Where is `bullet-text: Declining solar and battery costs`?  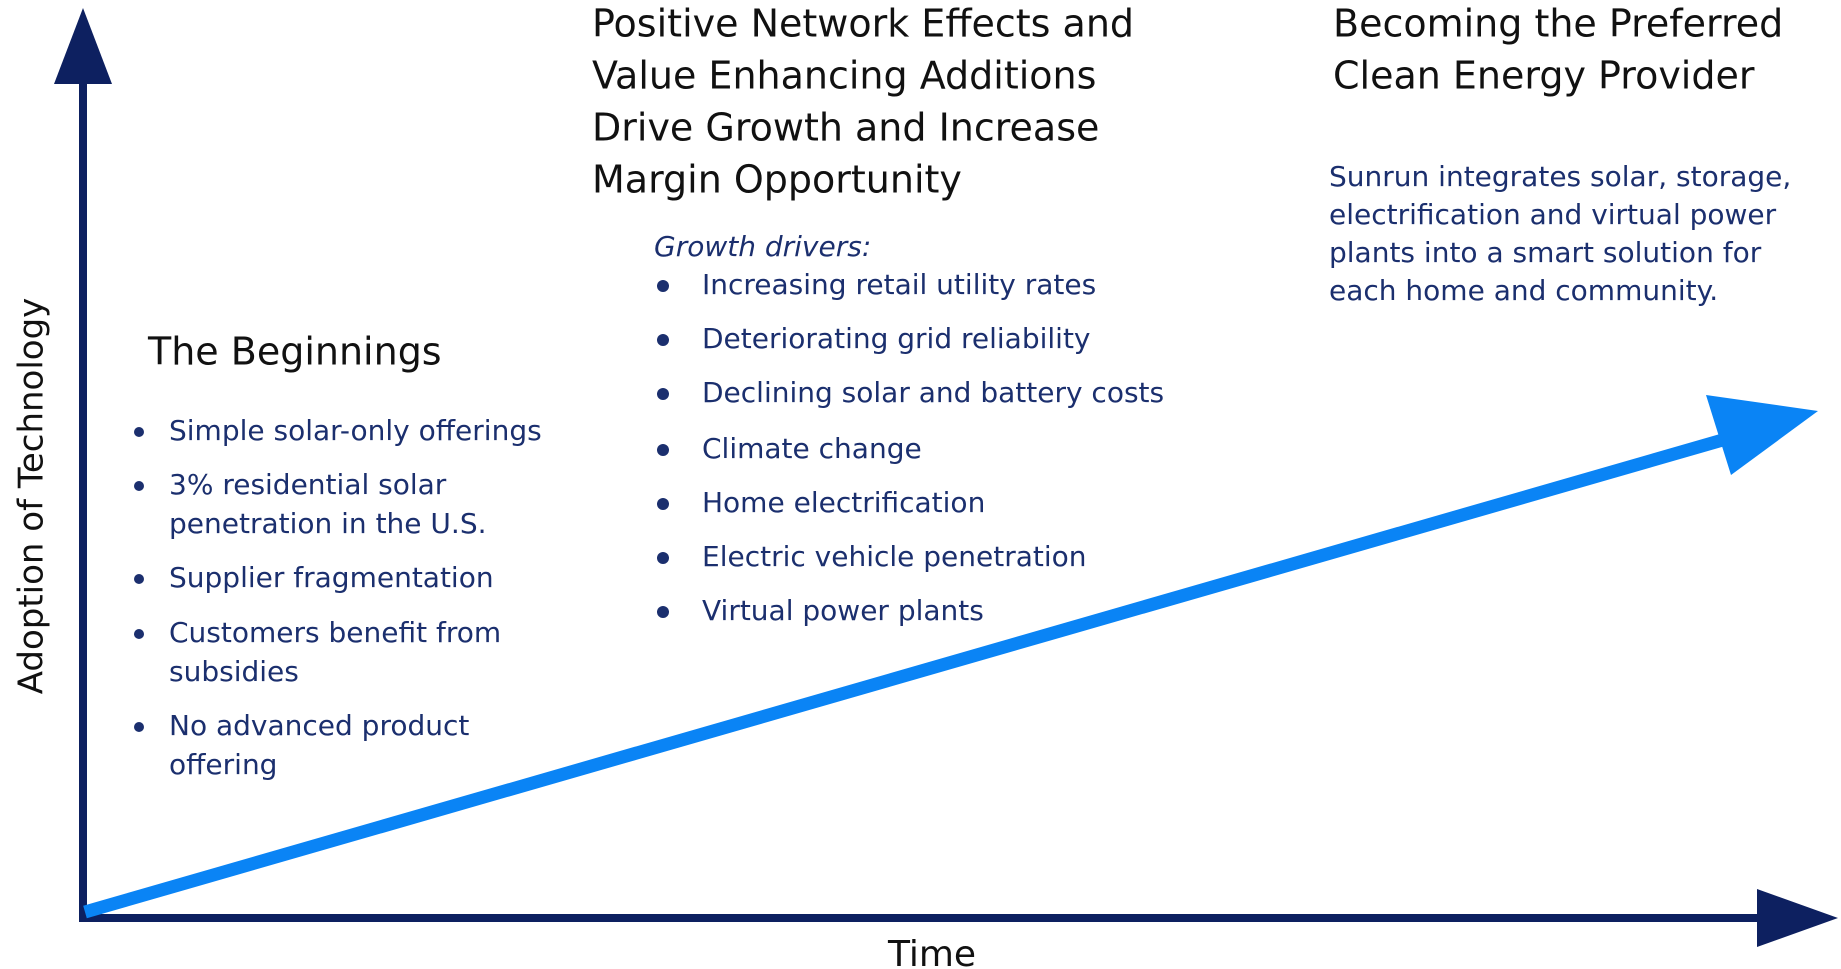 bullet-text: Declining solar and battery costs is located at coordinates (933, 392).